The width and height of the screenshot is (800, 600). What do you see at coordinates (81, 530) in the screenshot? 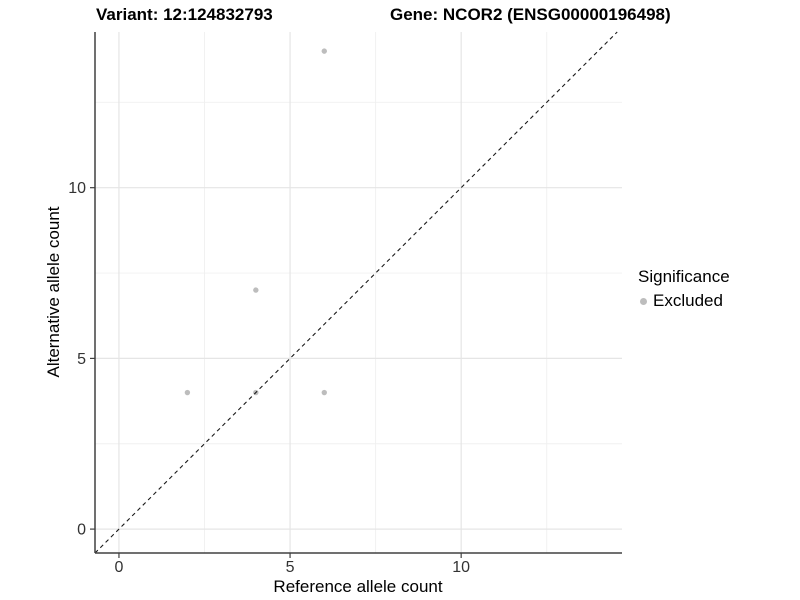
I see `y-tick-label: 0` at bounding box center [81, 530].